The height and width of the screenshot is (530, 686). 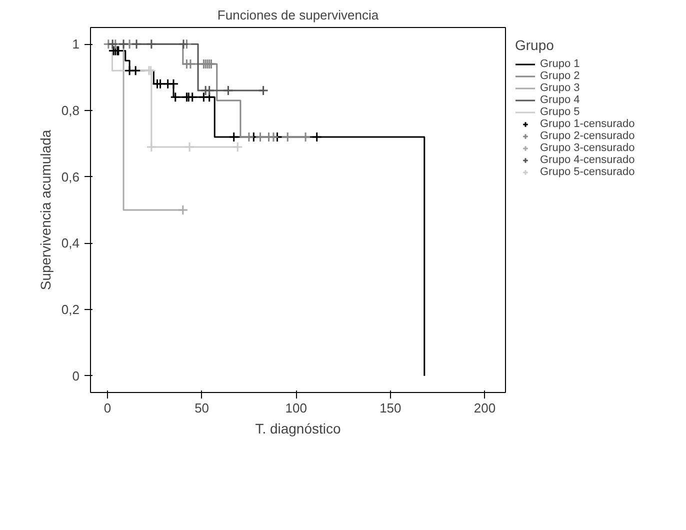 What do you see at coordinates (298, 428) in the screenshot?
I see `x-axis-title: T. diagnóstico` at bounding box center [298, 428].